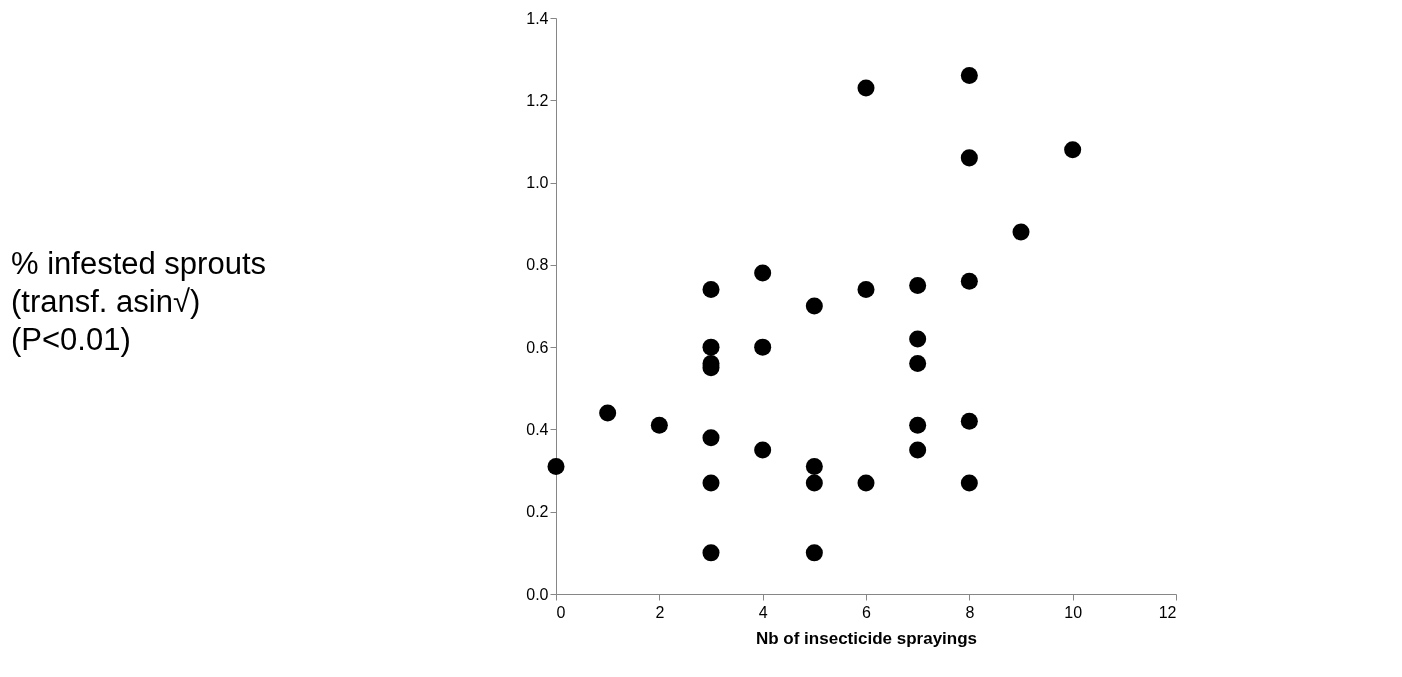 The image size is (1402, 677). What do you see at coordinates (537, 183) in the screenshot?
I see `y-tick-label: 1.0` at bounding box center [537, 183].